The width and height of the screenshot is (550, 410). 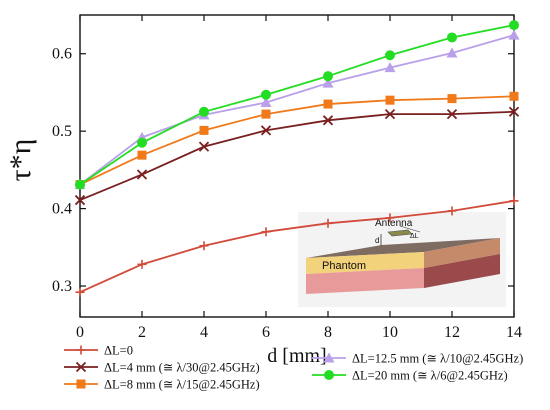 What do you see at coordinates (80, 332) in the screenshot?
I see `x-tick-label: 0` at bounding box center [80, 332].